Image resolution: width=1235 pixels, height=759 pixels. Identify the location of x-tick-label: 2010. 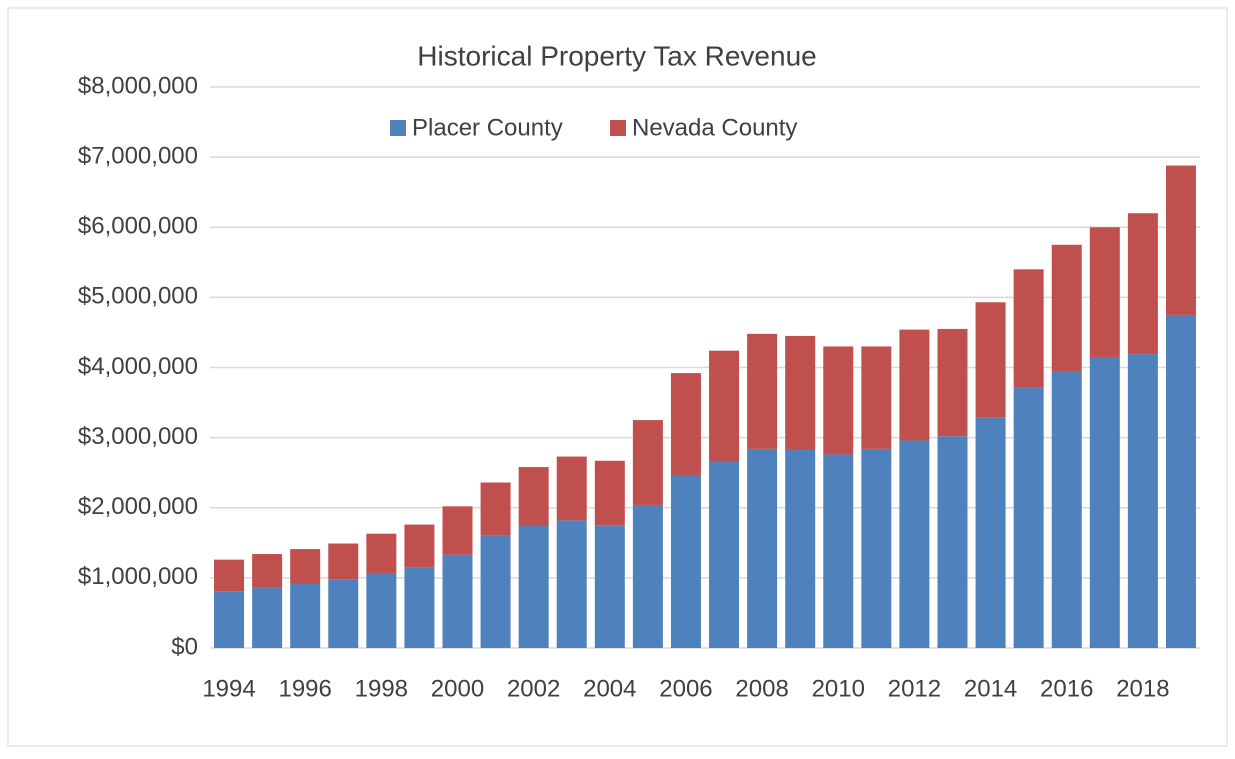
(838, 688).